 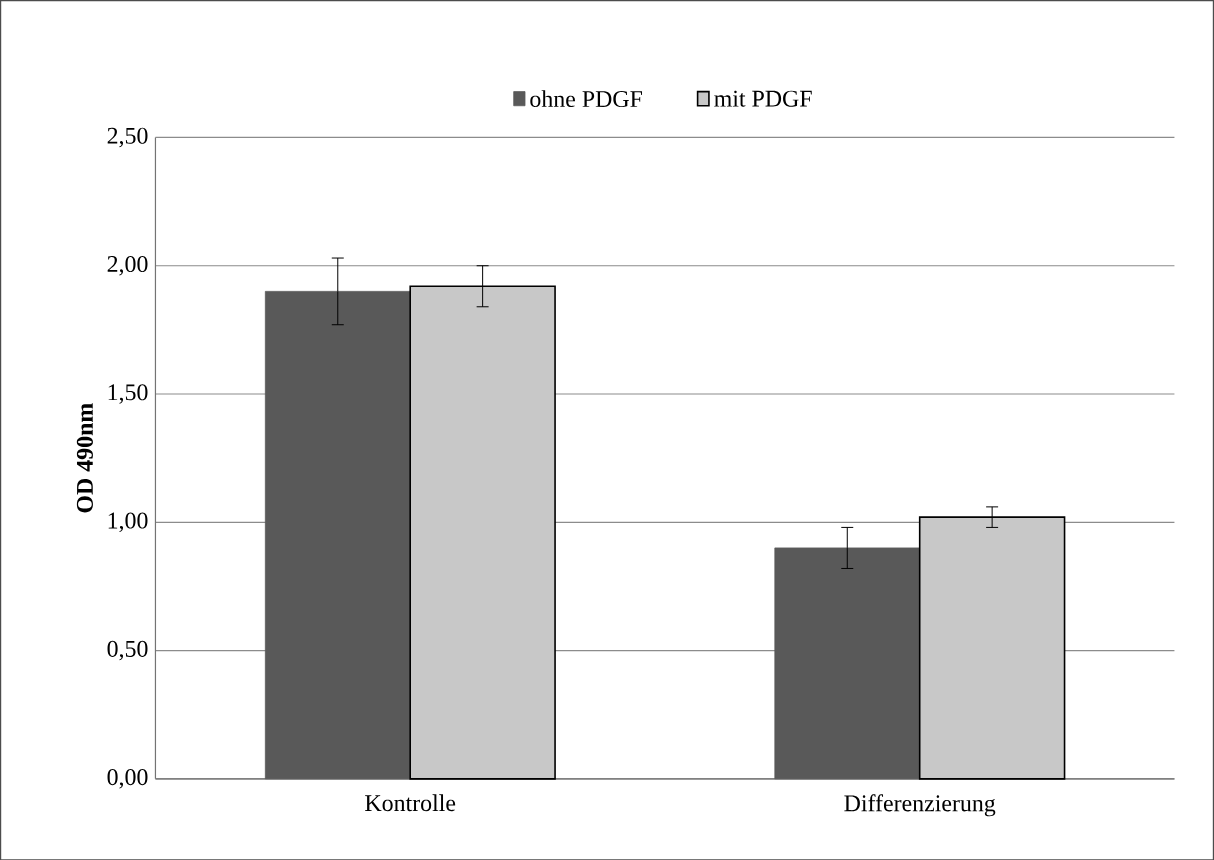 What do you see at coordinates (127, 137) in the screenshot?
I see `y-tick-label: 2,50` at bounding box center [127, 137].